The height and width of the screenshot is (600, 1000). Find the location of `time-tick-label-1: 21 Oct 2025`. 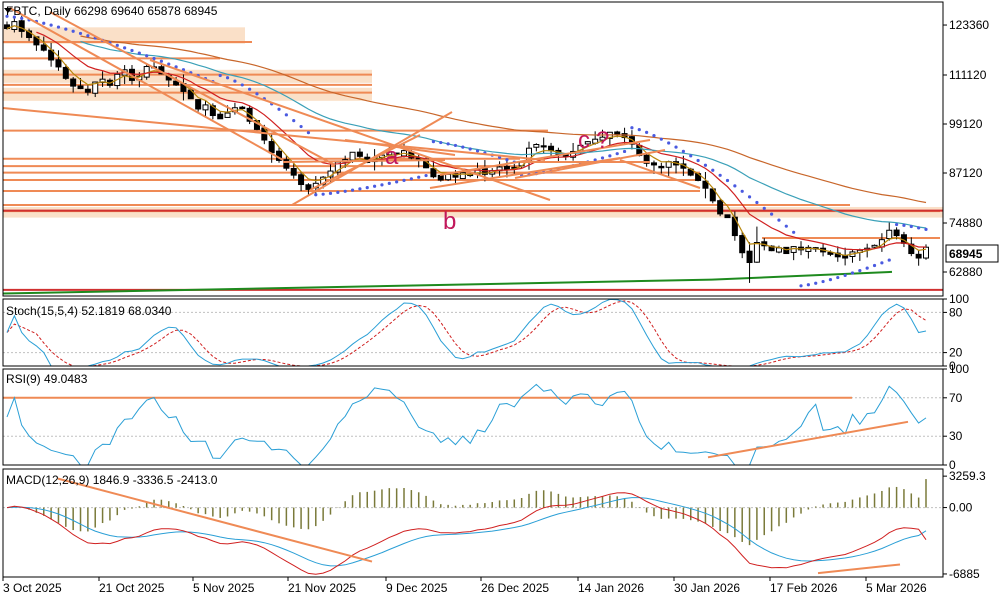

time-tick-label-1: 21 Oct 2025 is located at coordinates (132, 588).